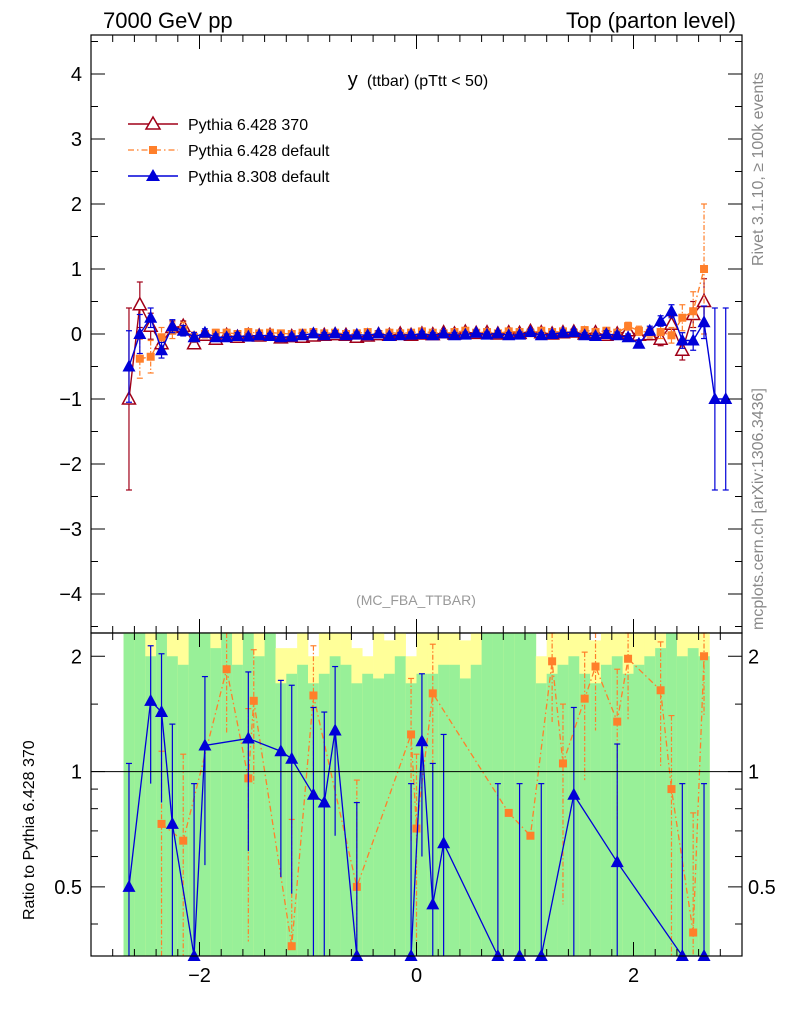  I want to click on main-ytick-label: −3, so click(70, 530).